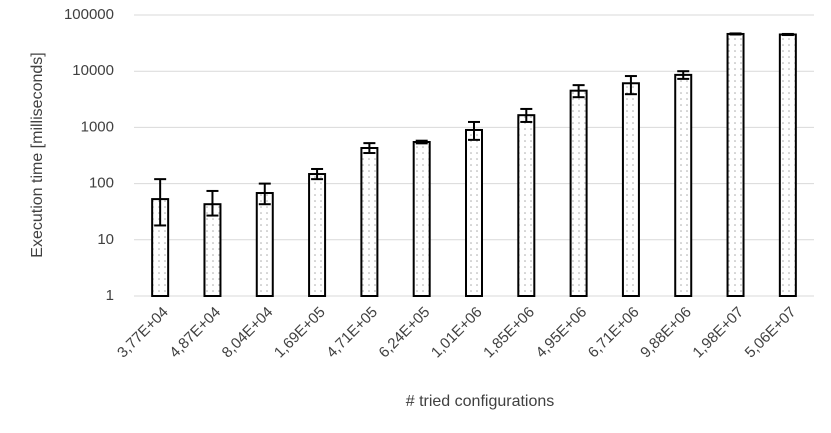 Image resolution: width=831 pixels, height=433 pixels. Describe the element at coordinates (248, 333) in the screenshot. I see `x-tick-label: 8,04E+04` at that location.